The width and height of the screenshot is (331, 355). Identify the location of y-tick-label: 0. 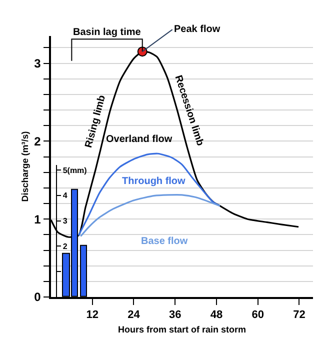
(38, 297).